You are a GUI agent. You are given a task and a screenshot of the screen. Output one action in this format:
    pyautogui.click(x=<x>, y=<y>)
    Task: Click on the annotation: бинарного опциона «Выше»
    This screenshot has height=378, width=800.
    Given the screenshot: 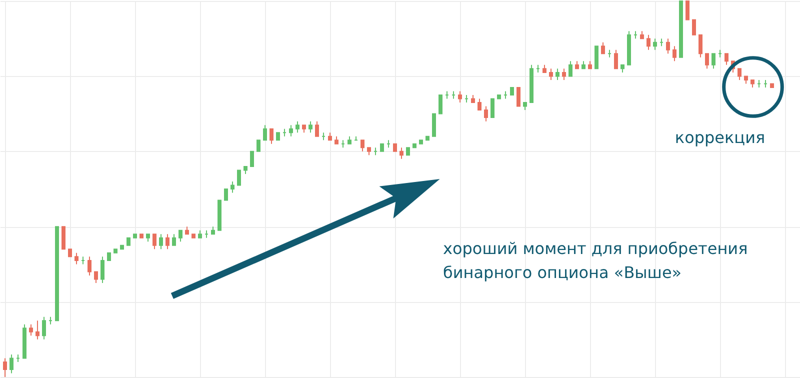 What is the action you would take?
    pyautogui.click(x=562, y=272)
    